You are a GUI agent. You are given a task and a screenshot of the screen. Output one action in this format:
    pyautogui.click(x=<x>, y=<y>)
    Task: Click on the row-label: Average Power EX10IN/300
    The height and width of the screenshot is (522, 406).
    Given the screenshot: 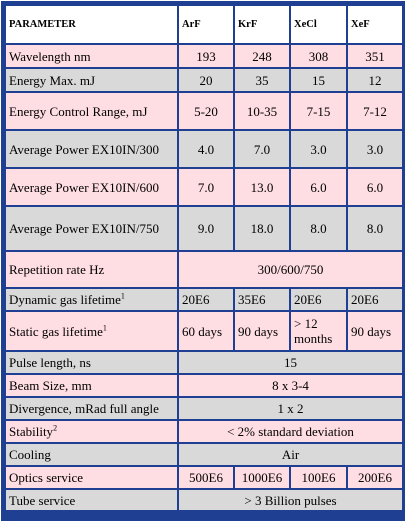 What is the action you would take?
    pyautogui.click(x=91, y=149)
    